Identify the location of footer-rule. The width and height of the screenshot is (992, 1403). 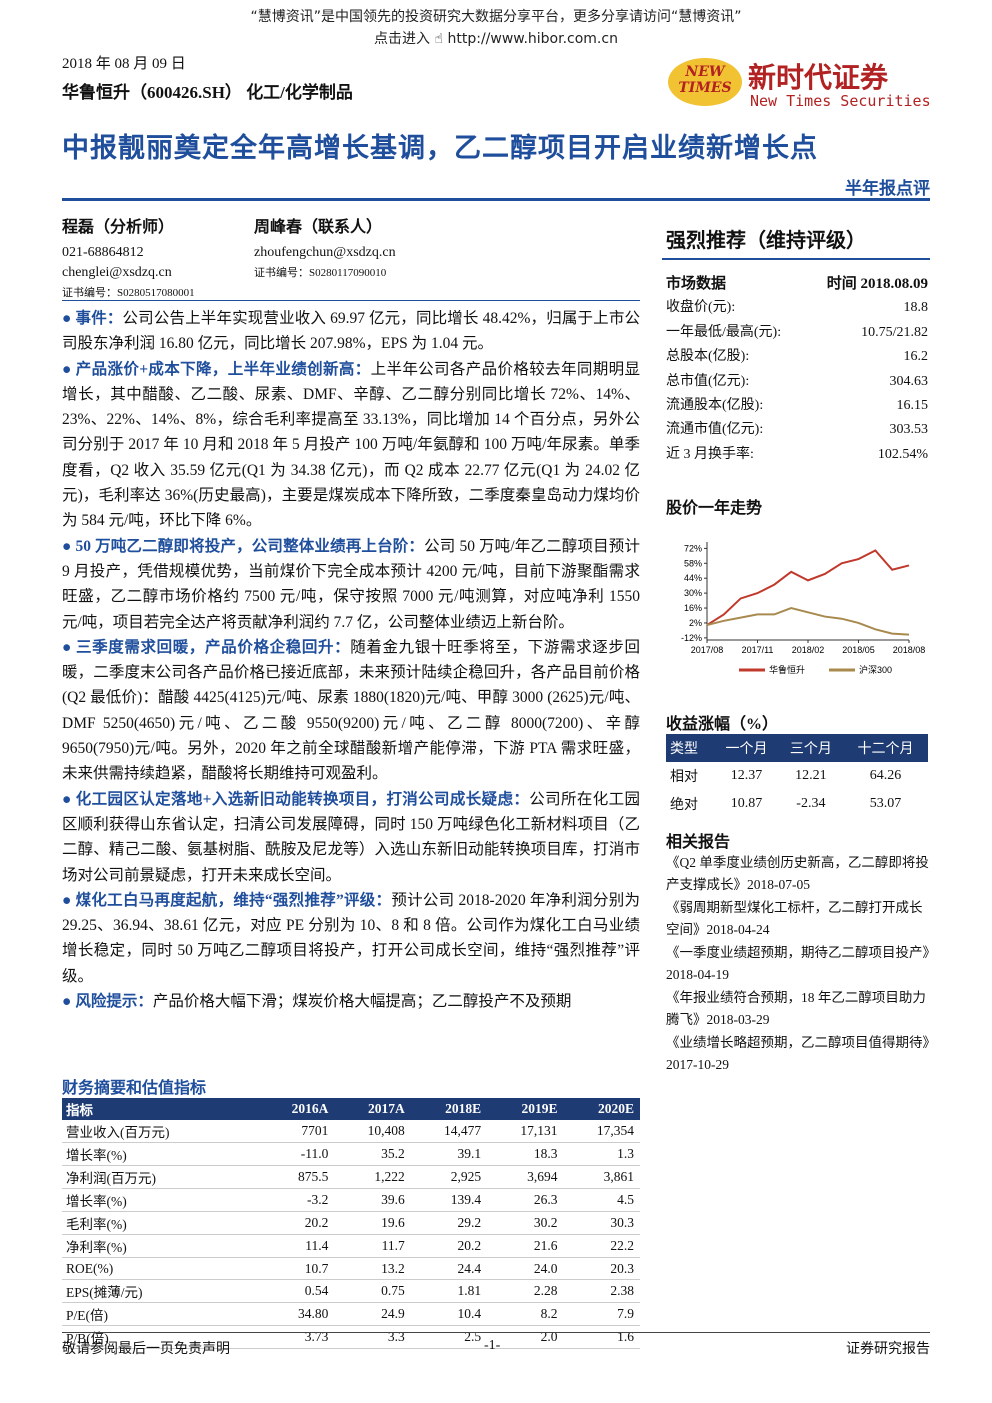
(496, 1332).